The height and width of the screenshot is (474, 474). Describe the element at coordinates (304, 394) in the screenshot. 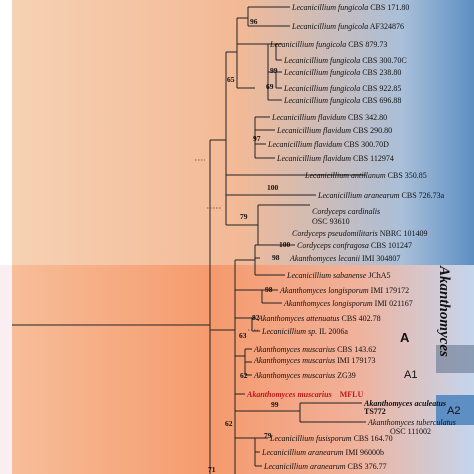

I see `taxon-label-highlight: Akanthomyces muscarius MFLU` at that location.